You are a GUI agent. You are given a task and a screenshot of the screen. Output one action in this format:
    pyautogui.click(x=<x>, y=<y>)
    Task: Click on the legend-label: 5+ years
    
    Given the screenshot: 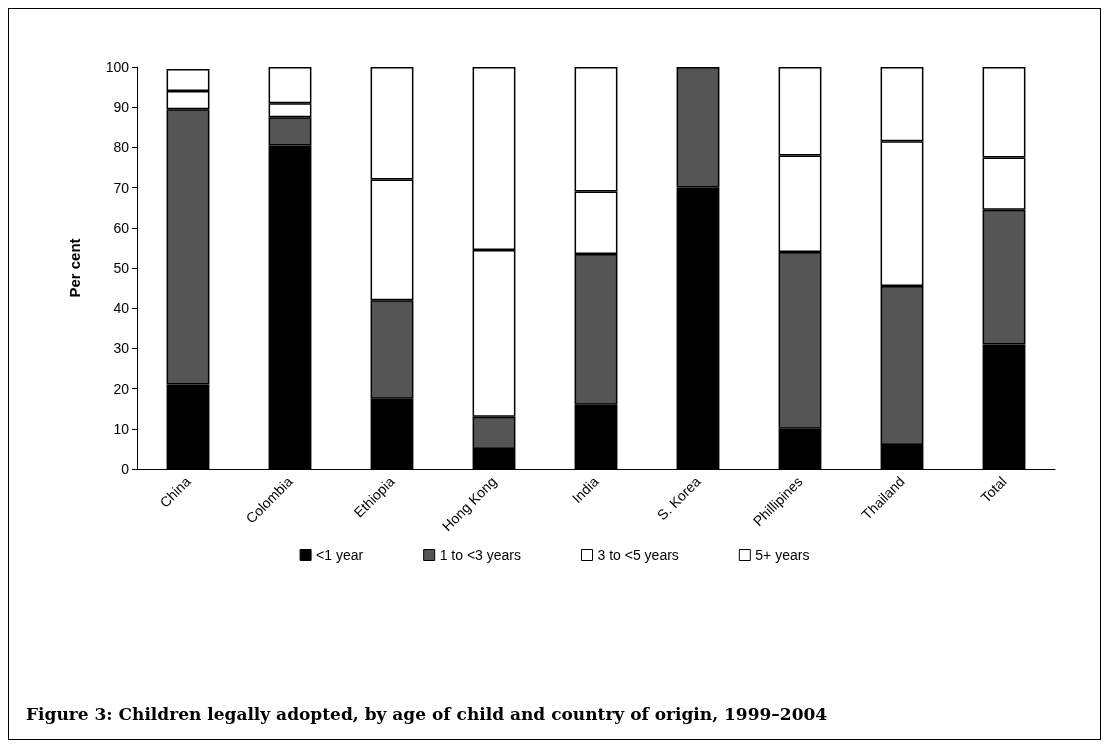 What is the action you would take?
    pyautogui.click(x=782, y=555)
    